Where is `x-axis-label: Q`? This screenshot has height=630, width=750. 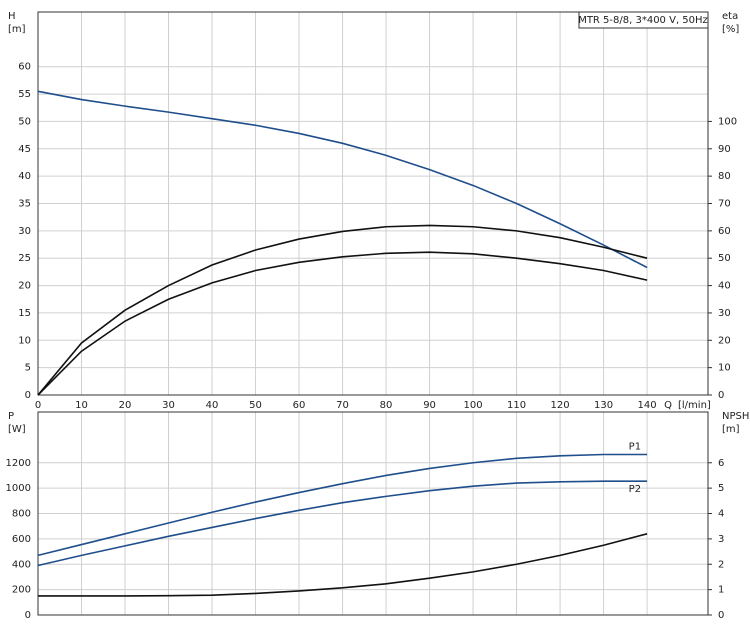
x-axis-label: Q is located at coordinates (668, 405).